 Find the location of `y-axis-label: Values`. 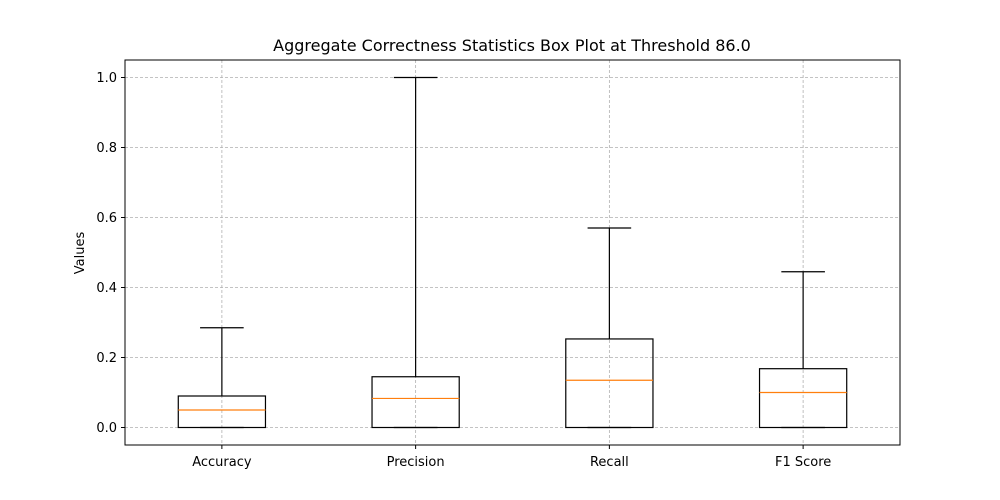

y-axis-label: Values is located at coordinates (80, 253).